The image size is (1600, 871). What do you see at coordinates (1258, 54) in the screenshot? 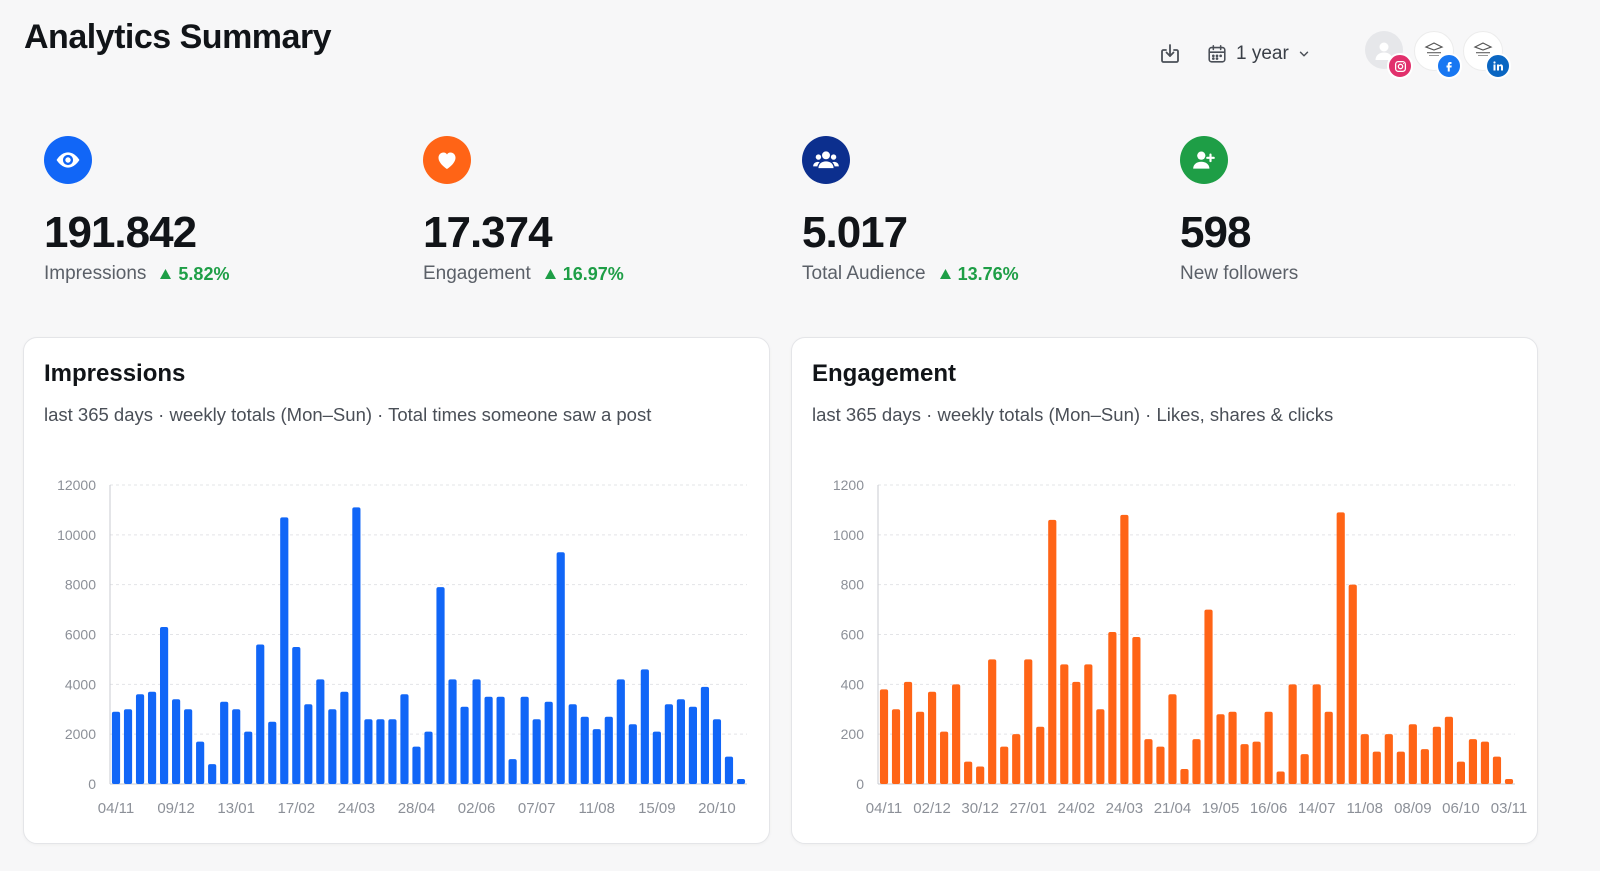
I see `date-range-select: 1 year` at bounding box center [1258, 54].